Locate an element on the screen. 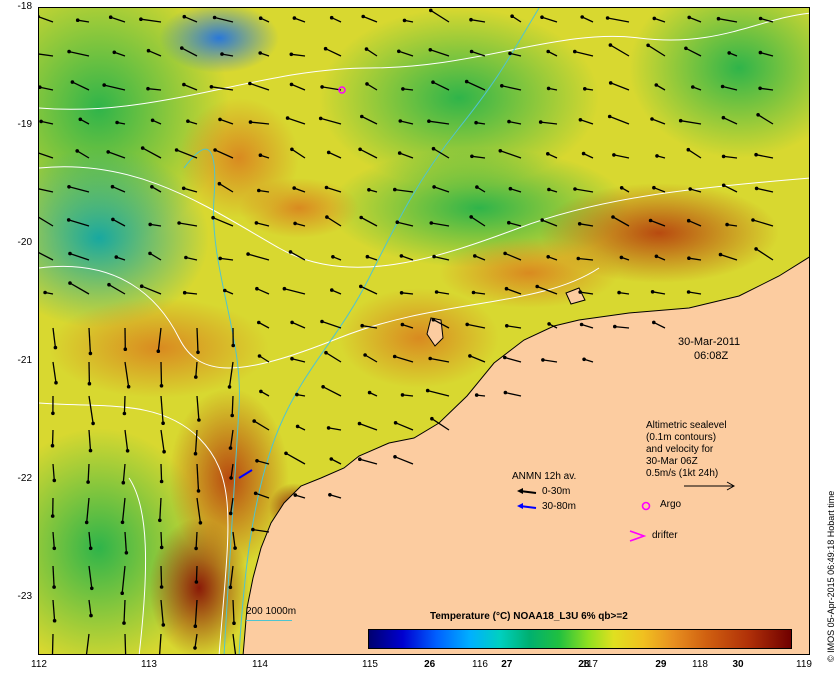  temperature-colorbar is located at coordinates (580, 639).